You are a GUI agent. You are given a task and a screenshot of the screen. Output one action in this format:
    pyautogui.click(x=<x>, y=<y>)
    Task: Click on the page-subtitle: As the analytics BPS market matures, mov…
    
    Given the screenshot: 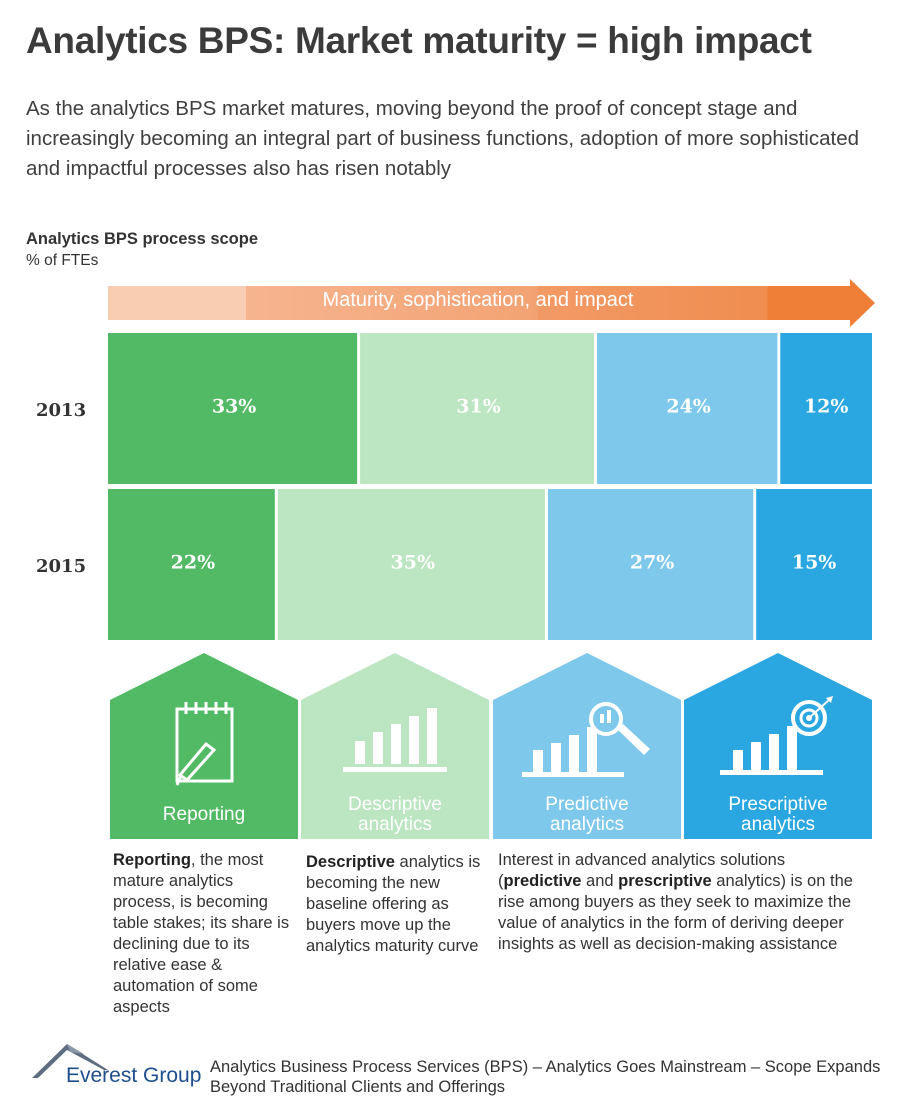 What is the action you would take?
    pyautogui.click(x=443, y=138)
    